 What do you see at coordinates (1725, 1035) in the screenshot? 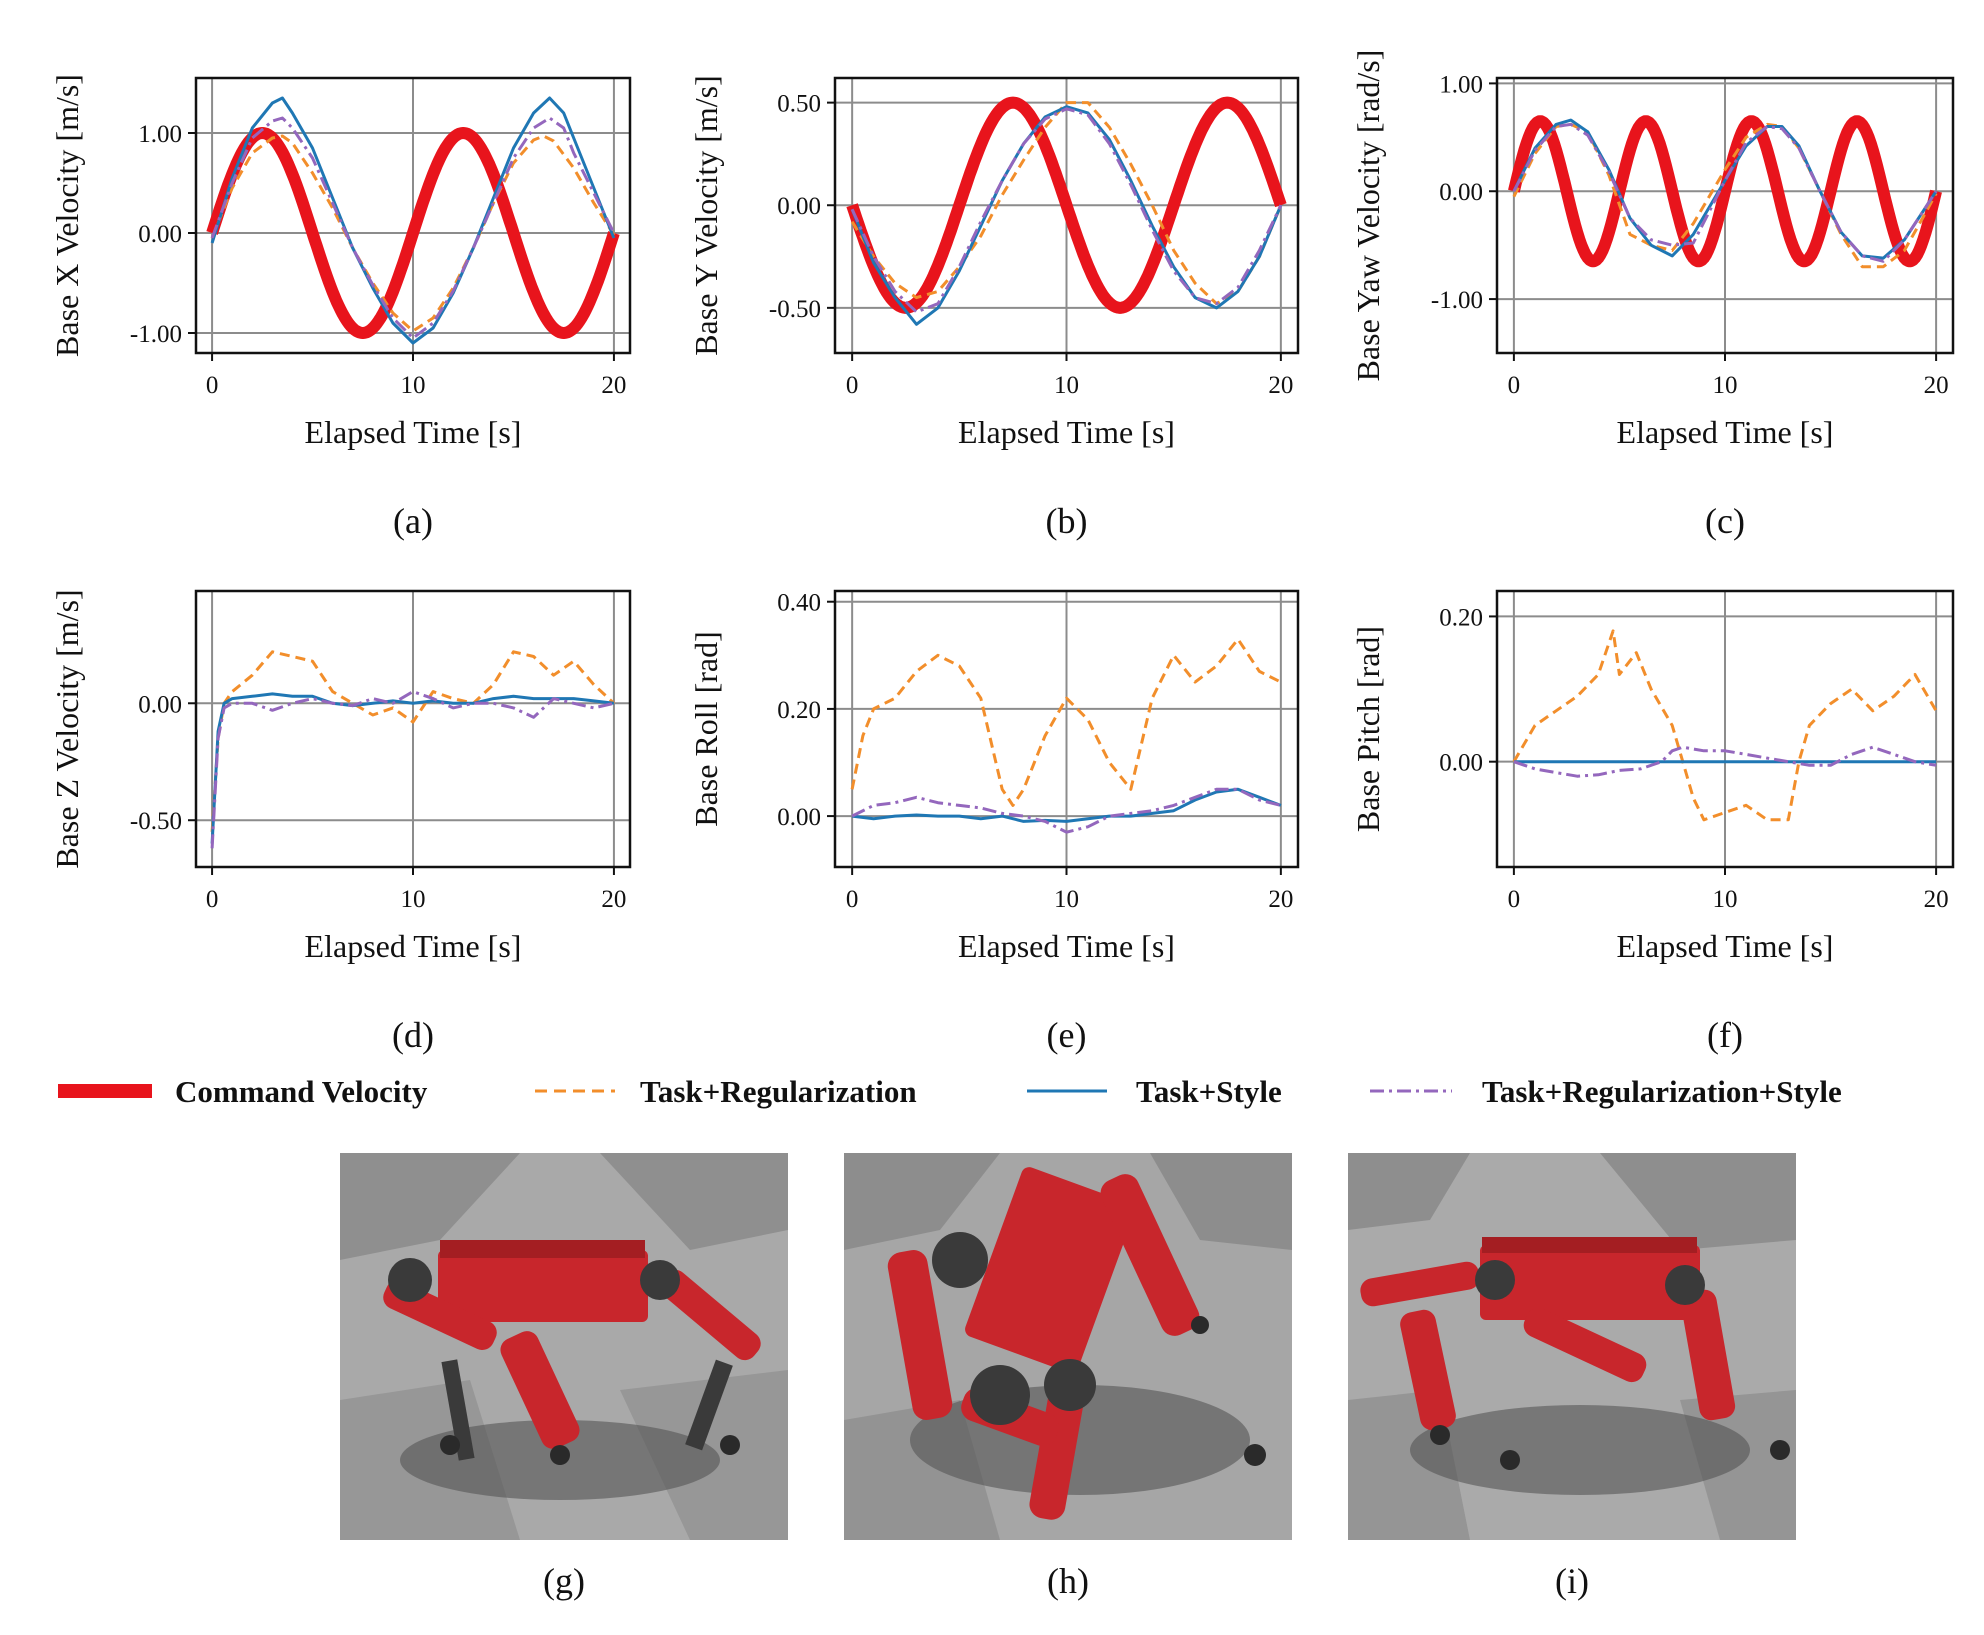
I see `panel-caption: (f)` at bounding box center [1725, 1035].